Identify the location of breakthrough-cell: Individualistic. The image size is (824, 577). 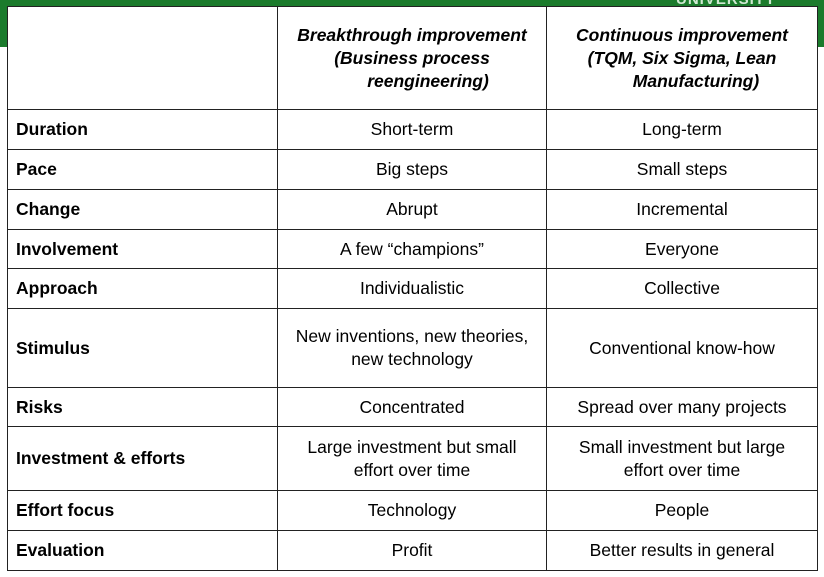
(412, 288).